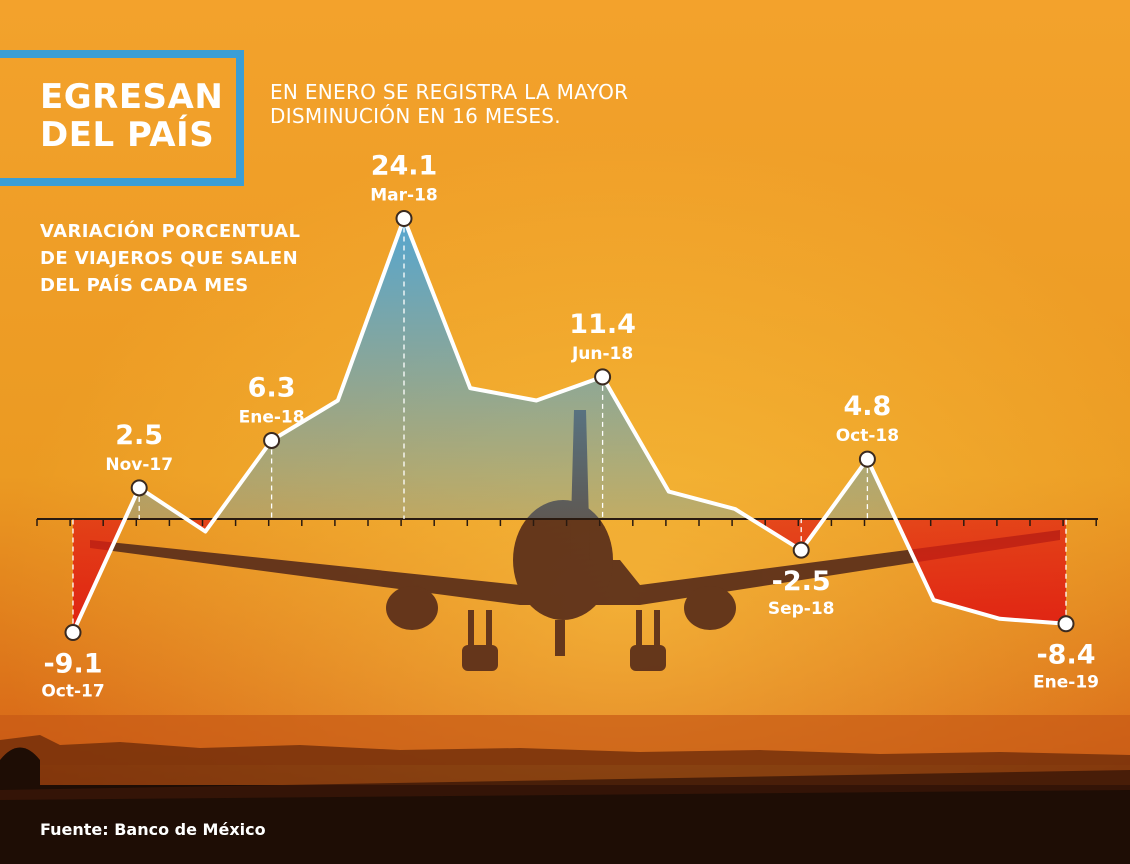  I want to click on subtitle-line-1: EN ENERO SE REGISTRA LA MAYOR, so click(449, 92).